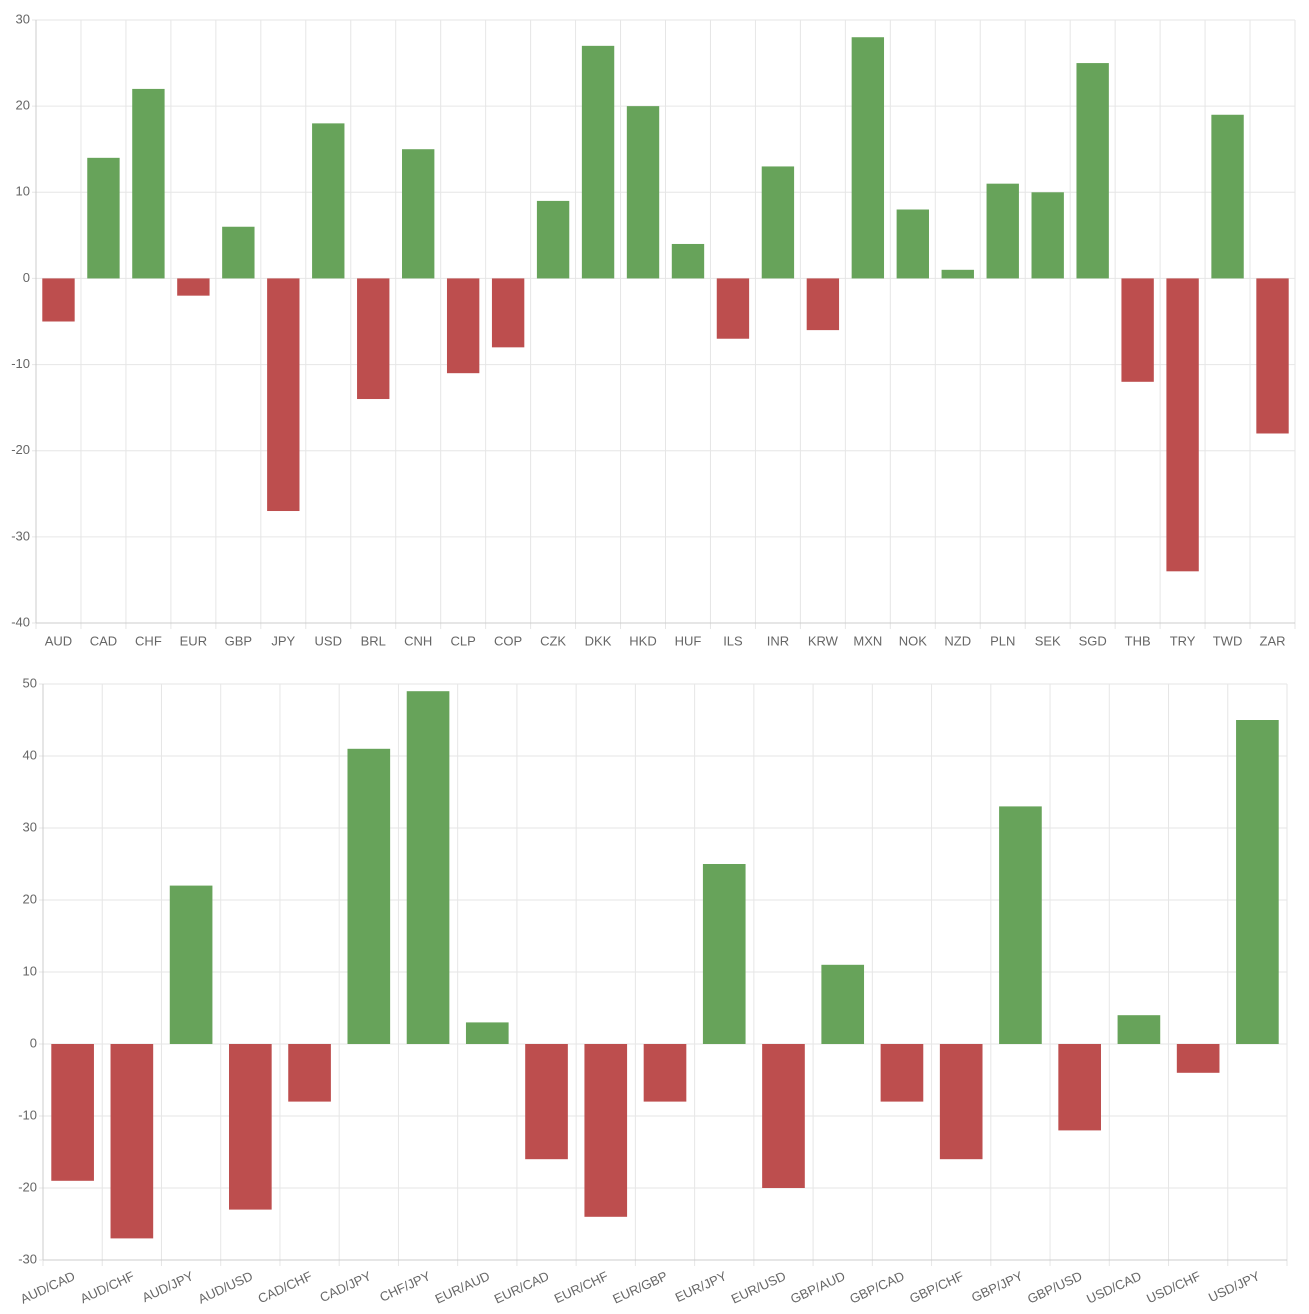 The image size is (1309, 1314). What do you see at coordinates (33, 1042) in the screenshot?
I see `y-tick-label: 0` at bounding box center [33, 1042].